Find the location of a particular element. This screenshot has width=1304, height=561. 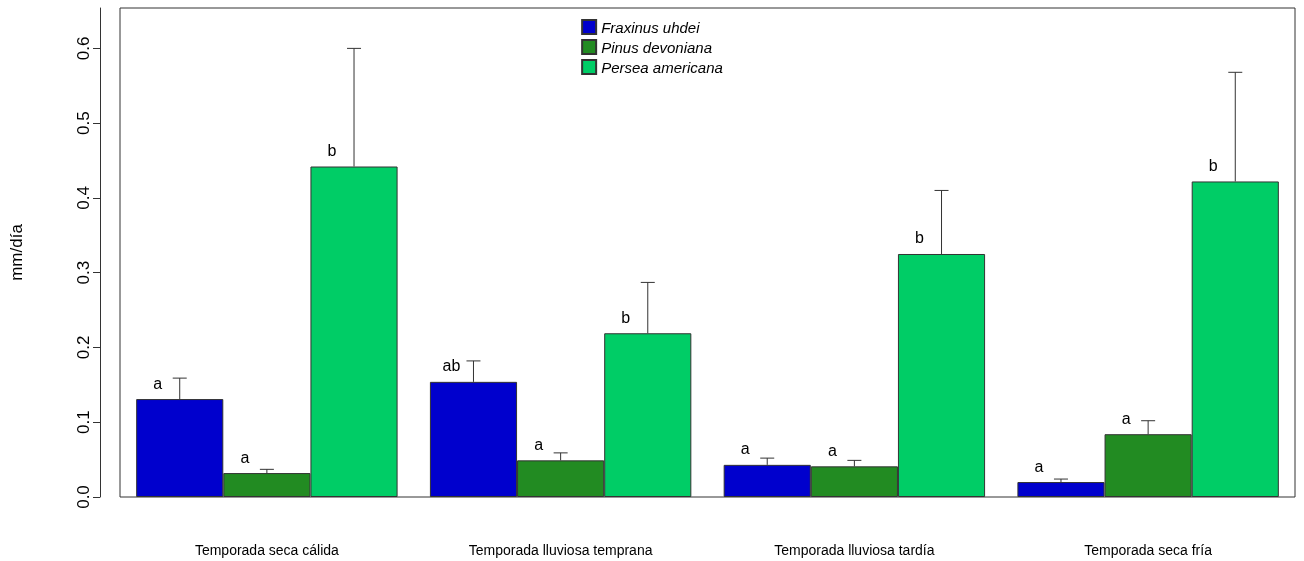

x-tick-label: Temporada lluviosa temprana is located at coordinates (560, 550).